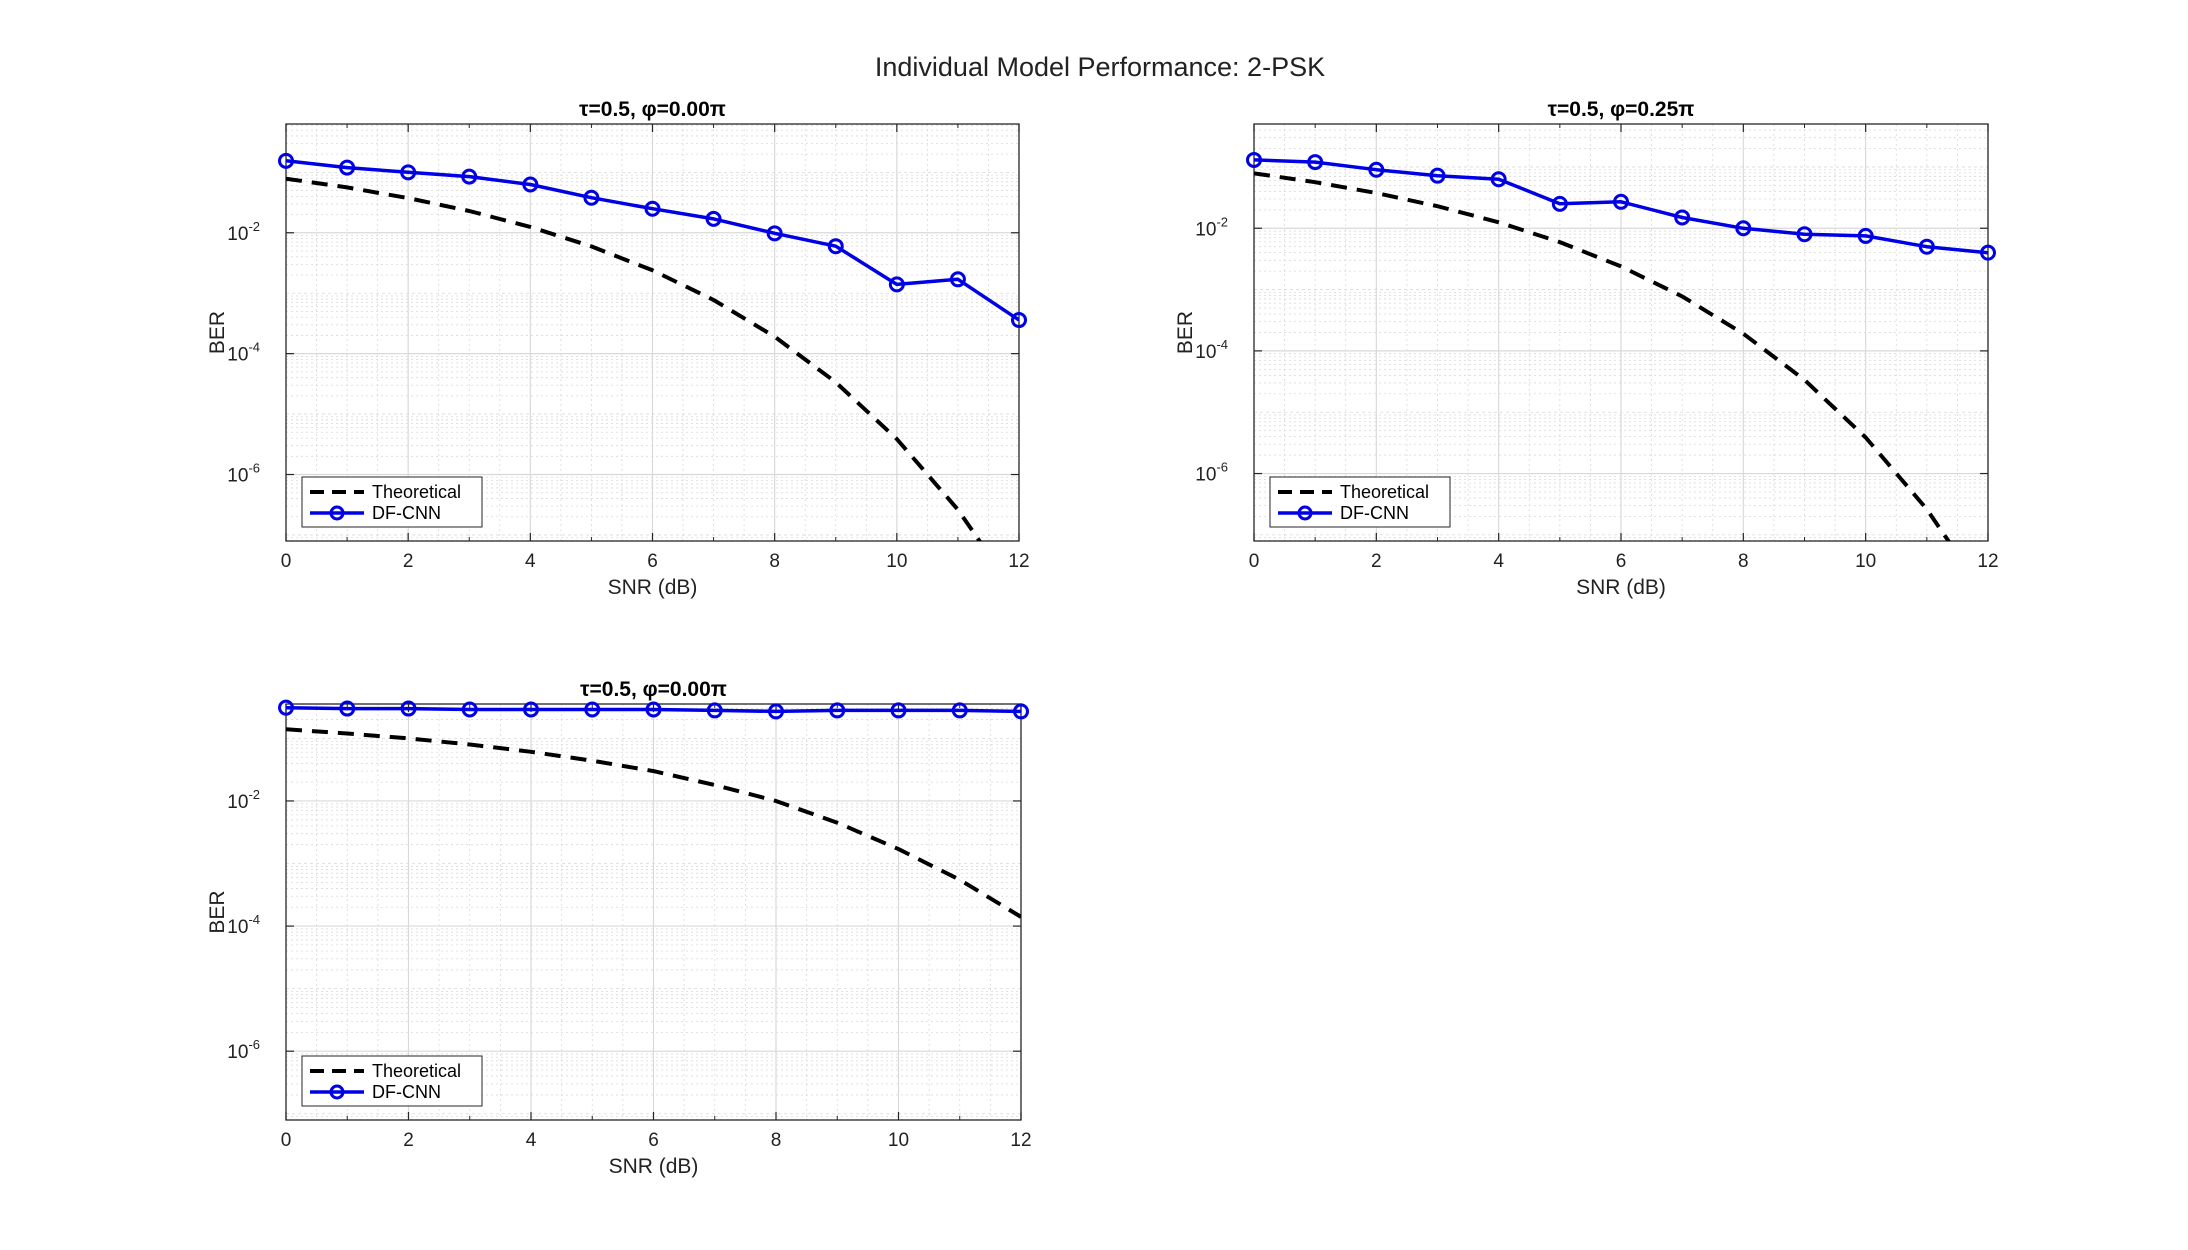 This screenshot has height=1250, width=2188. Describe the element at coordinates (1621, 109) in the screenshot. I see `subplot-title: τ=0.5, φ=0.25π` at that location.